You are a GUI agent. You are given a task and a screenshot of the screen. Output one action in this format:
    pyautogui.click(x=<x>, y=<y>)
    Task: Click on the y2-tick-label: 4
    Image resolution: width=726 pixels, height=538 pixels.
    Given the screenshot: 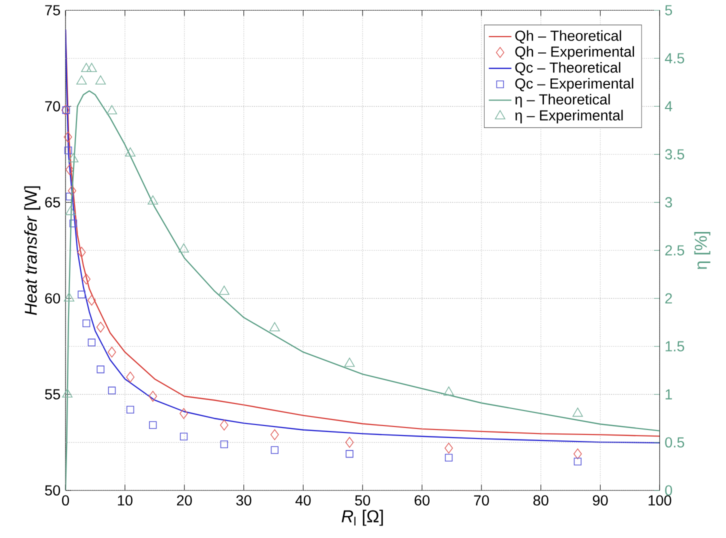 What is the action you would take?
    pyautogui.click(x=668, y=106)
    